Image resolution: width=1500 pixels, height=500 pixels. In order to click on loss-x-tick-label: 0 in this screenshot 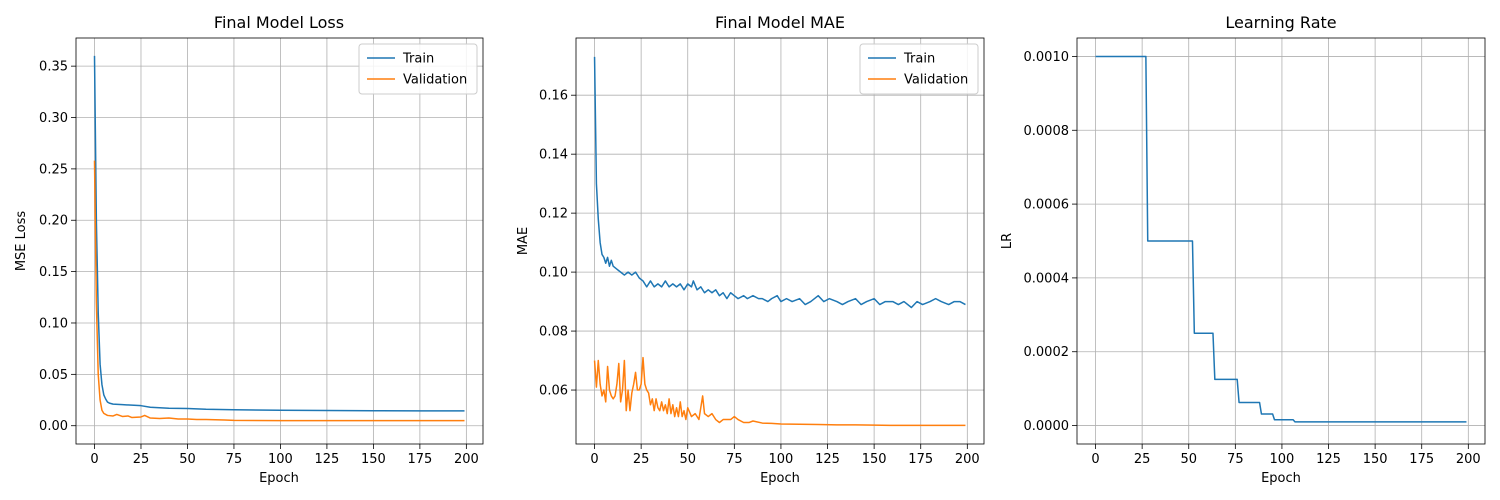, I will do `click(94, 459)`.